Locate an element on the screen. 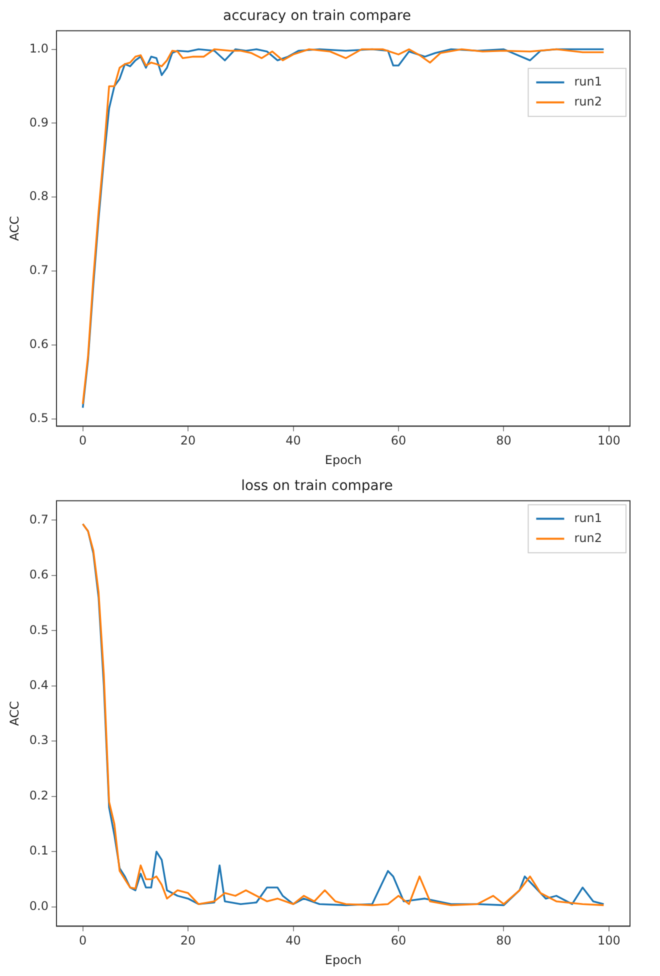 The image size is (660, 976). y-tick-label: 0.8 is located at coordinates (38, 196).